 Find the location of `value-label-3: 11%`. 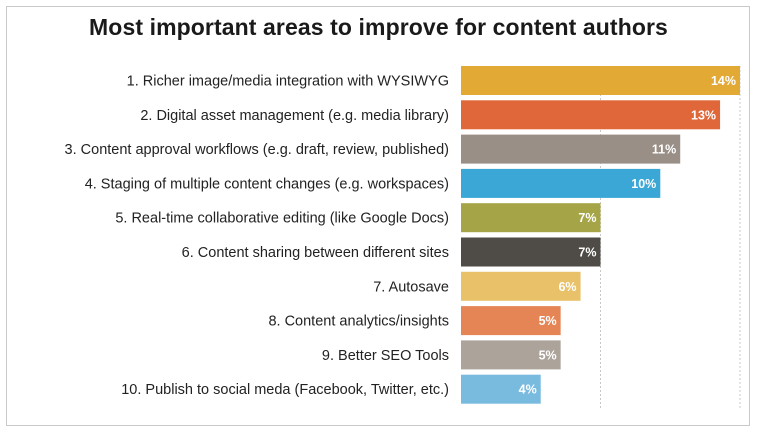

value-label-3: 11% is located at coordinates (664, 150).